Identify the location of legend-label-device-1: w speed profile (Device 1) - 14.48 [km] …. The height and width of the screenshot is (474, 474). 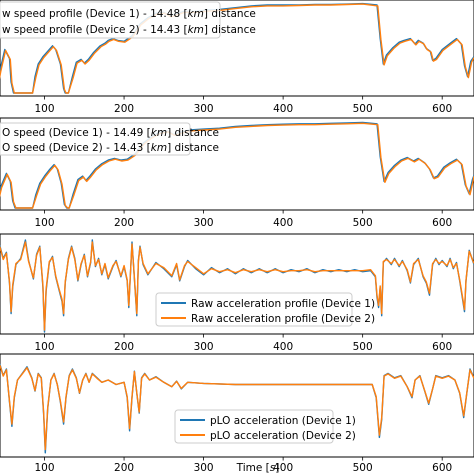
(129, 14).